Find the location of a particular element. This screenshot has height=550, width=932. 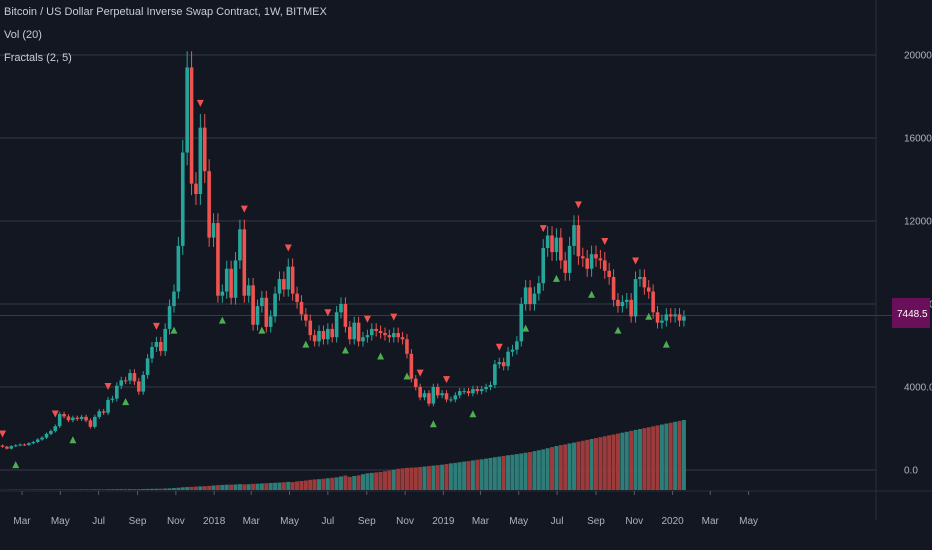

legend-volume: Vol (20) is located at coordinates (23, 35).